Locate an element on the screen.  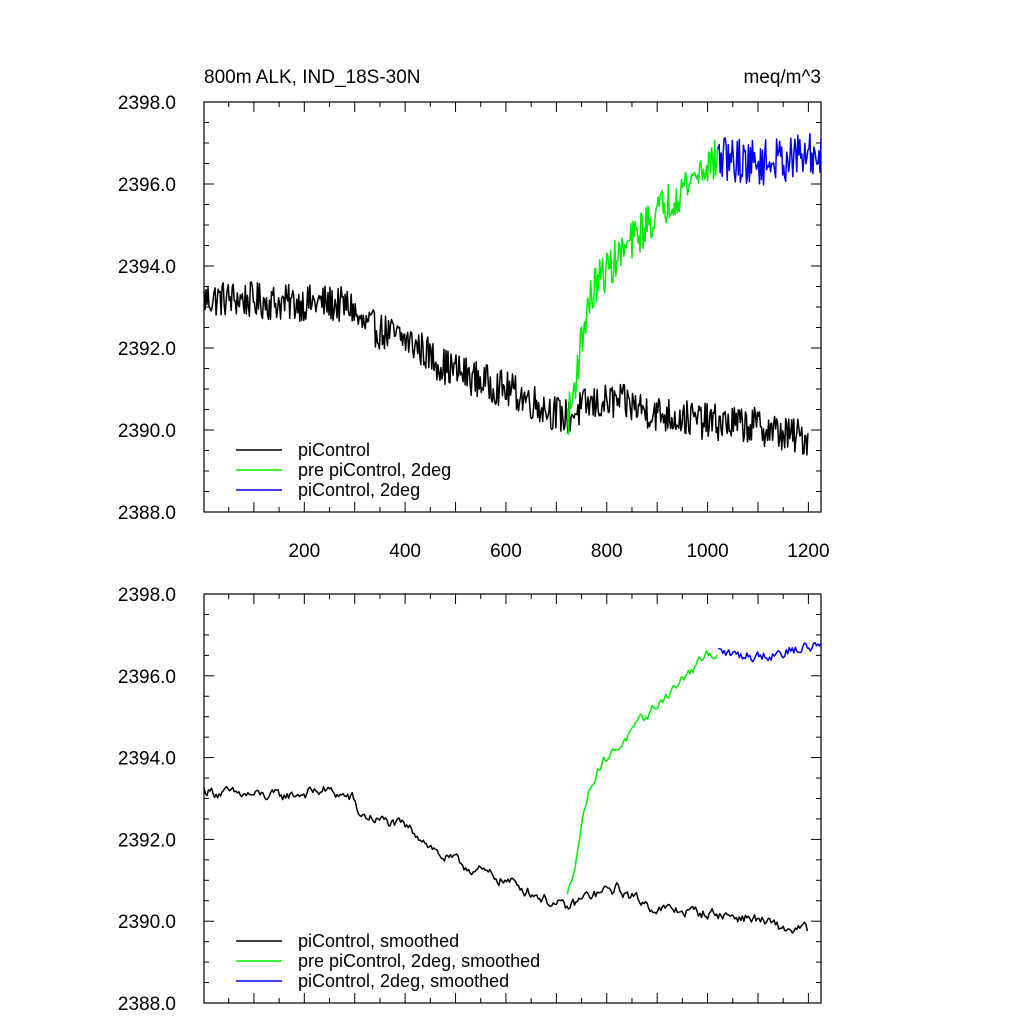
units-label: meq/m^3 is located at coordinates (782, 77).